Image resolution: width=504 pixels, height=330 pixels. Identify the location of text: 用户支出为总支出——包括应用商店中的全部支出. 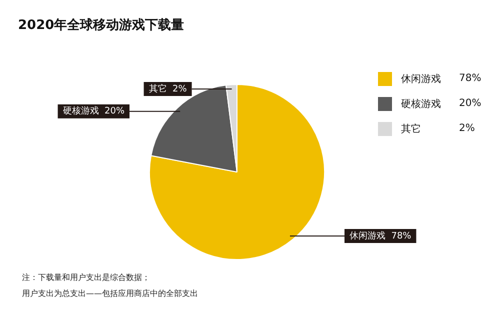
(110, 294).